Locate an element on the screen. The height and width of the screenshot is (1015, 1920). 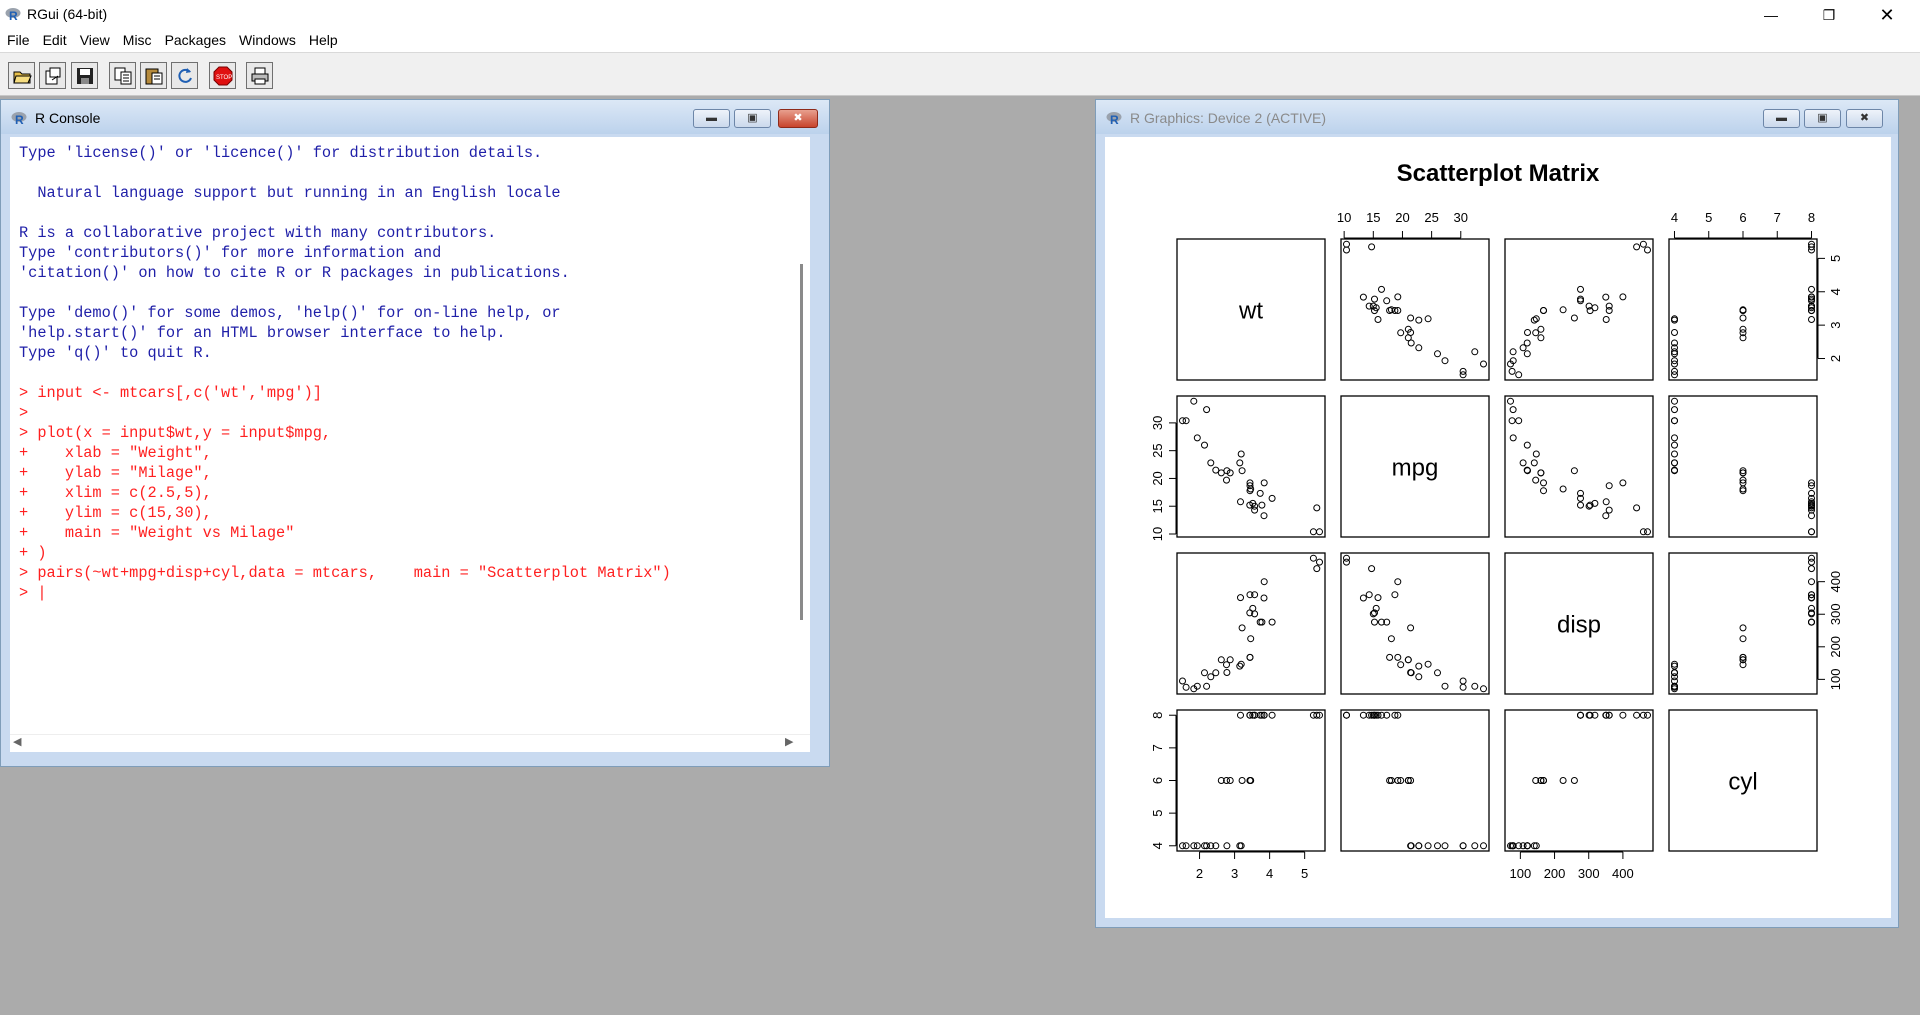
load-workspace-button is located at coordinates (52, 75).